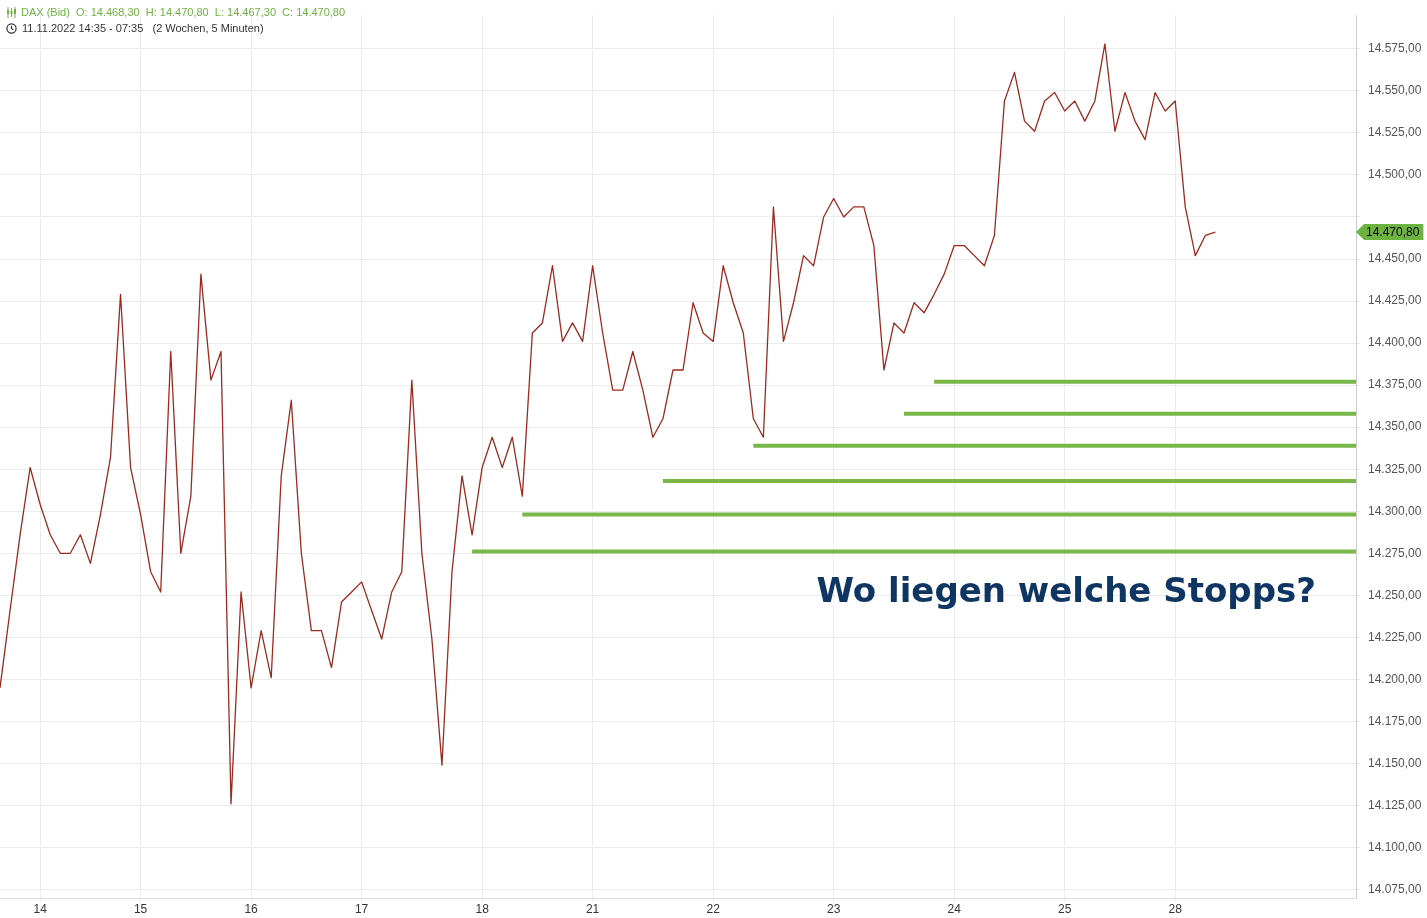 This screenshot has width=1427, height=918. I want to click on x-tick-label: 28, so click(1175, 908).